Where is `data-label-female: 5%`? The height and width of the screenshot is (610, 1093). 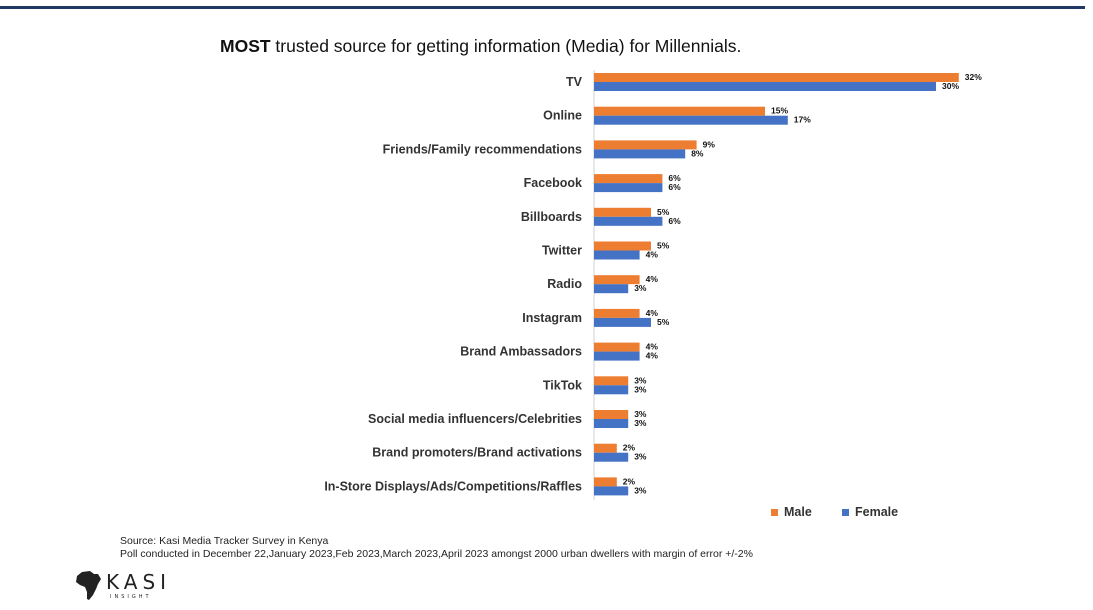
data-label-female: 5% is located at coordinates (663, 322).